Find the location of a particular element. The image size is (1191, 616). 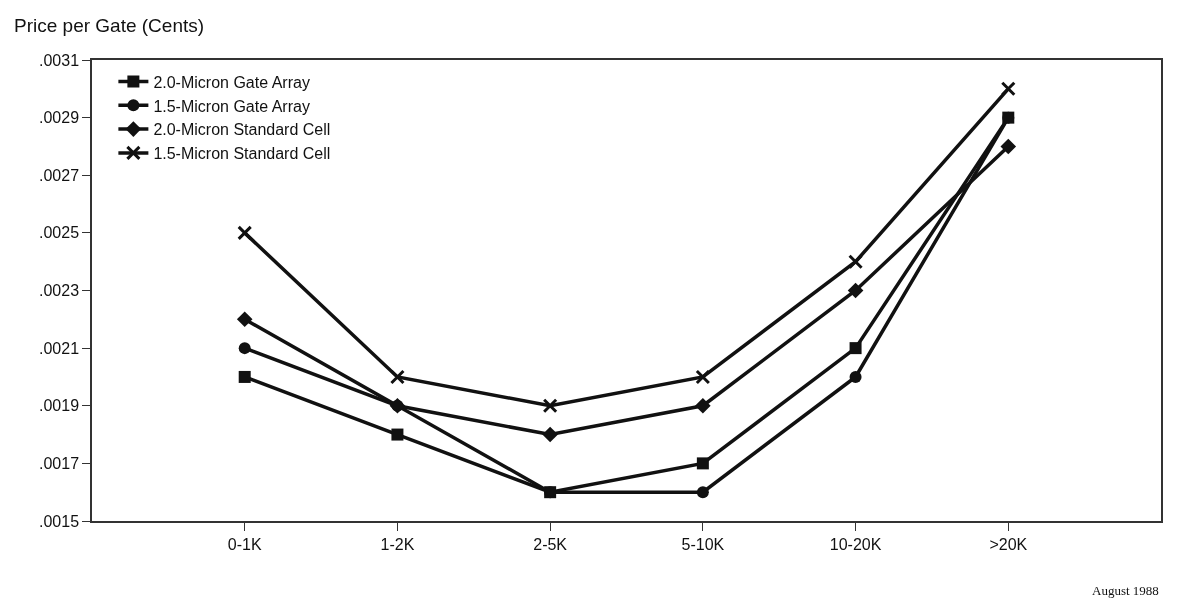

text: August 1988 is located at coordinates (1125, 590).